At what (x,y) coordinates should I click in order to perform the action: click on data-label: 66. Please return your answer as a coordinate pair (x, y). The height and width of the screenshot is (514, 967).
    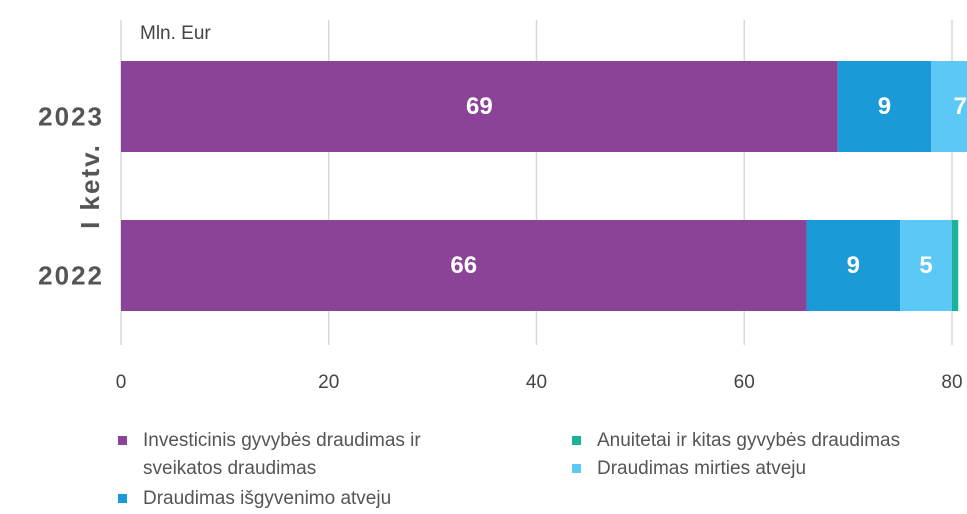
    Looking at the image, I should click on (463, 265).